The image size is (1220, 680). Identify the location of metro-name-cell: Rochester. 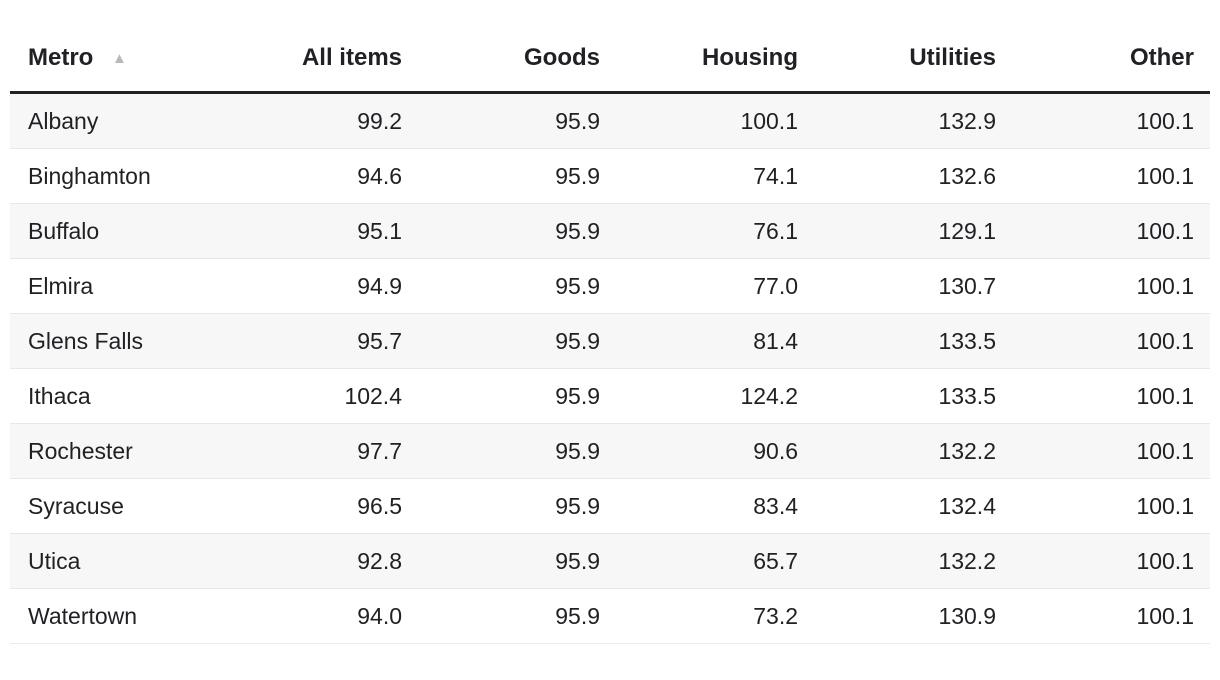
(80, 450).